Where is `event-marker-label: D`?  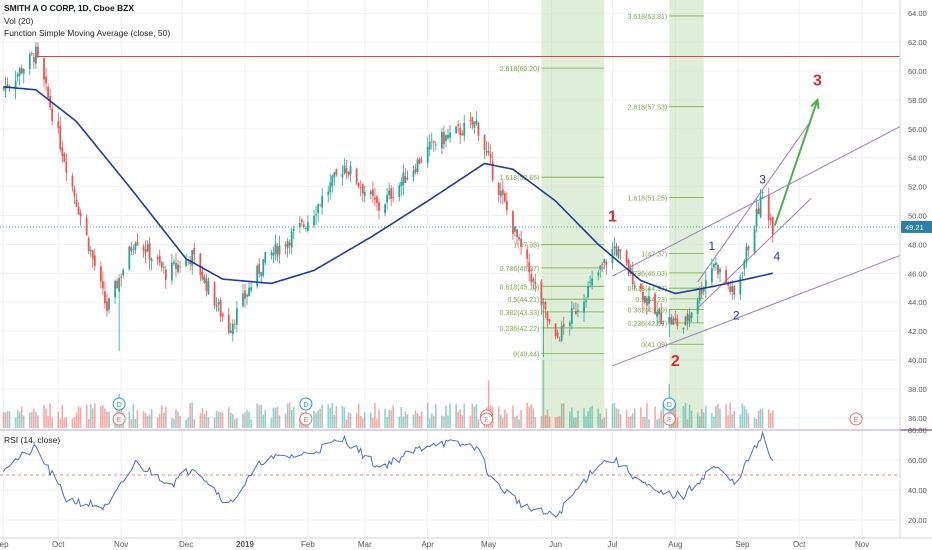
event-marker-label: D is located at coordinates (669, 405).